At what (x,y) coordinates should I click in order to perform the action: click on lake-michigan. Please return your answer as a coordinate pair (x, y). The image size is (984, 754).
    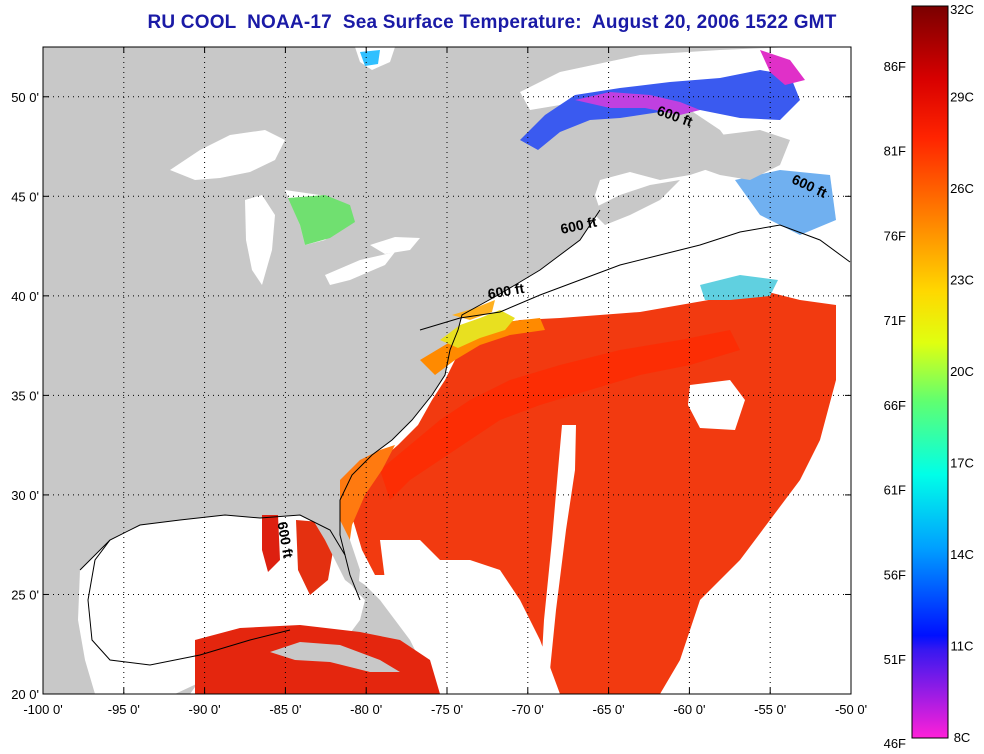
    Looking at the image, I should click on (260, 240).